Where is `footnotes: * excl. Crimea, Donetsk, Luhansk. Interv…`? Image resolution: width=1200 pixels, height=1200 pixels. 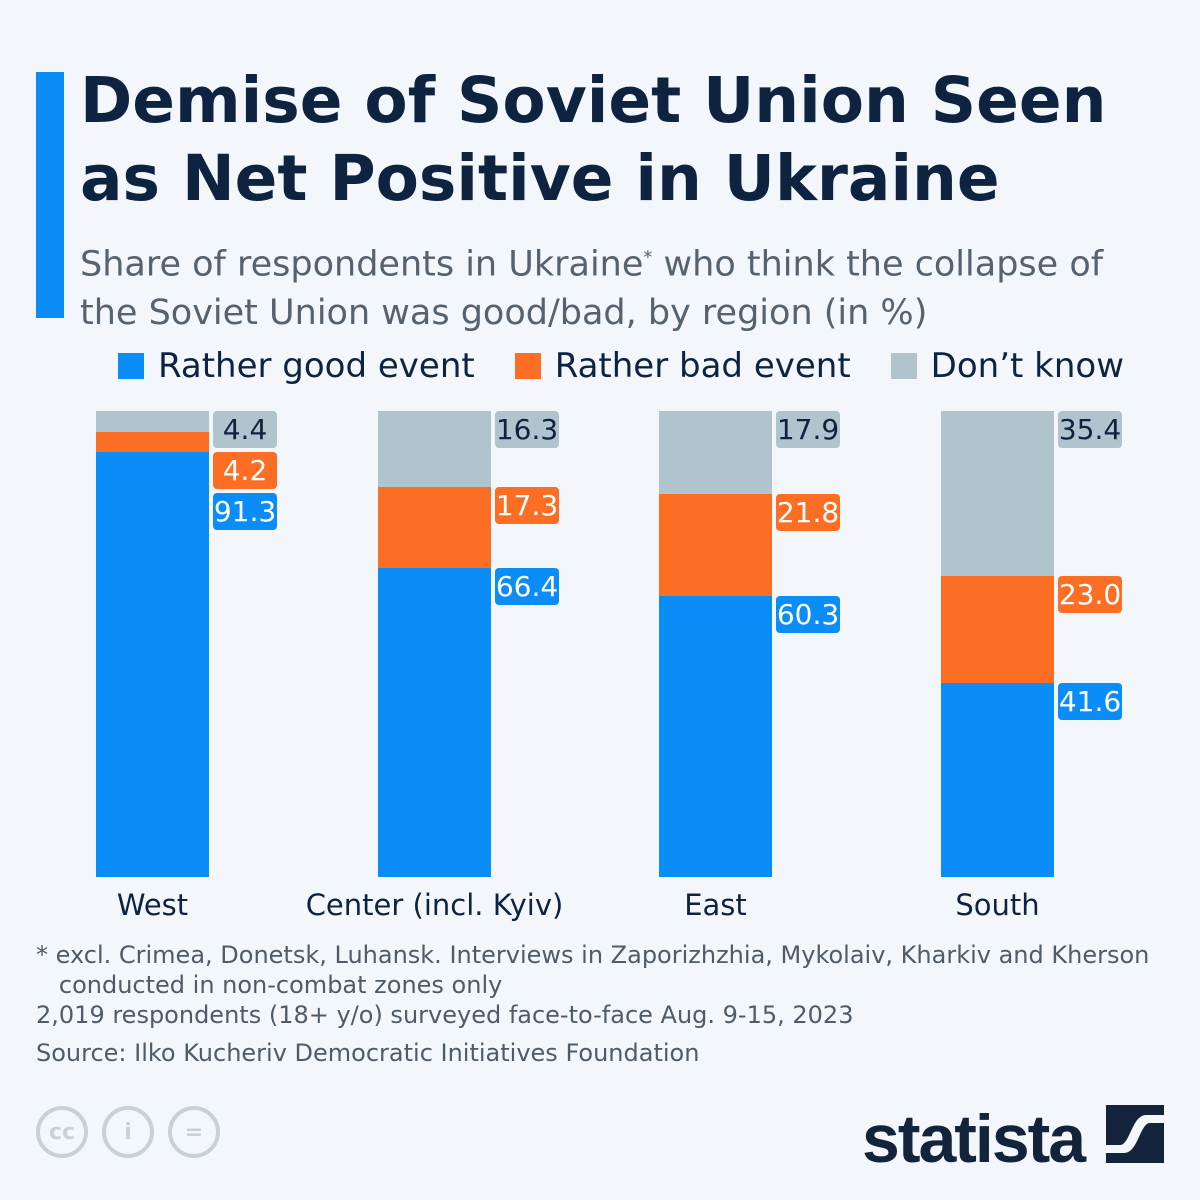
footnotes: * excl. Crimea, Donetsk, Luhansk. Interv… is located at coordinates (592, 1004).